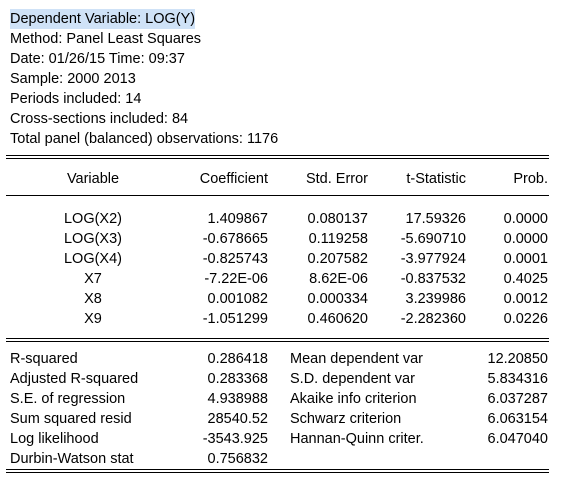  What do you see at coordinates (237, 299) in the screenshot?
I see `cell-coefficient: 0.001082` at bounding box center [237, 299].